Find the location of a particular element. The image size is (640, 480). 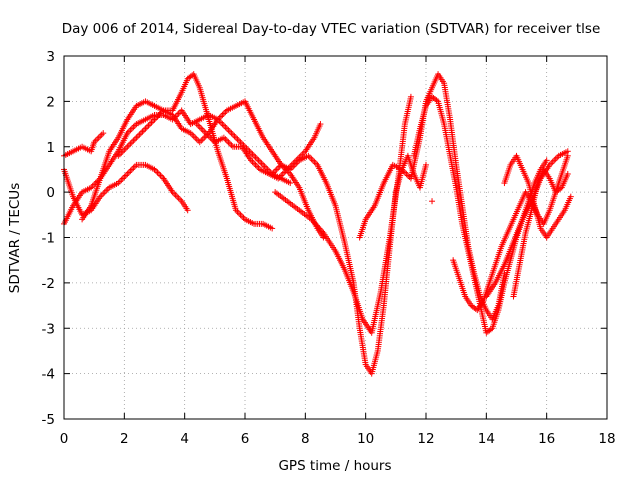

series-arc-g is located at coordinates (349, 264).